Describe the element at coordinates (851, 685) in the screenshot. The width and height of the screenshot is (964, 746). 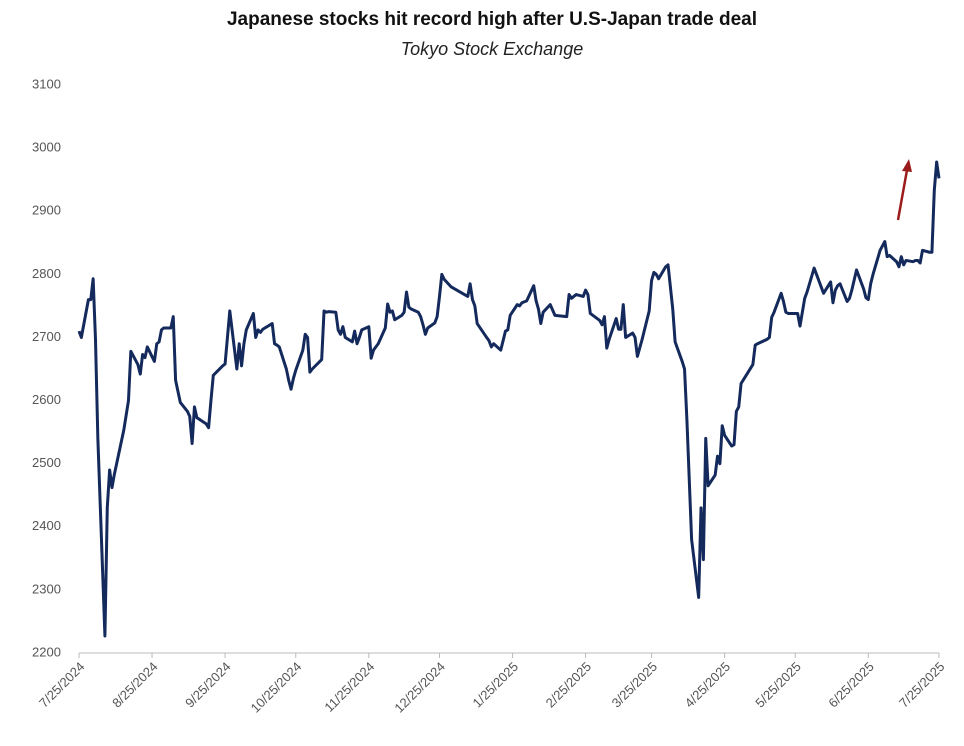
I see `x-tick-label: 6/25/2025` at that location.